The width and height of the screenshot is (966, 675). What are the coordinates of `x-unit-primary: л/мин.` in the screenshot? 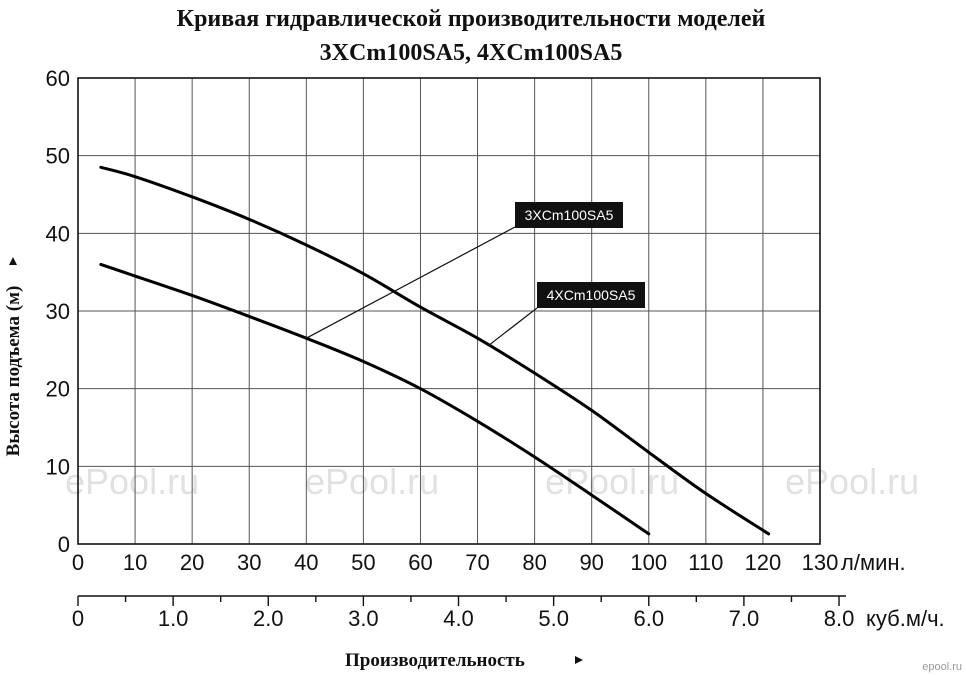 It's located at (873, 562).